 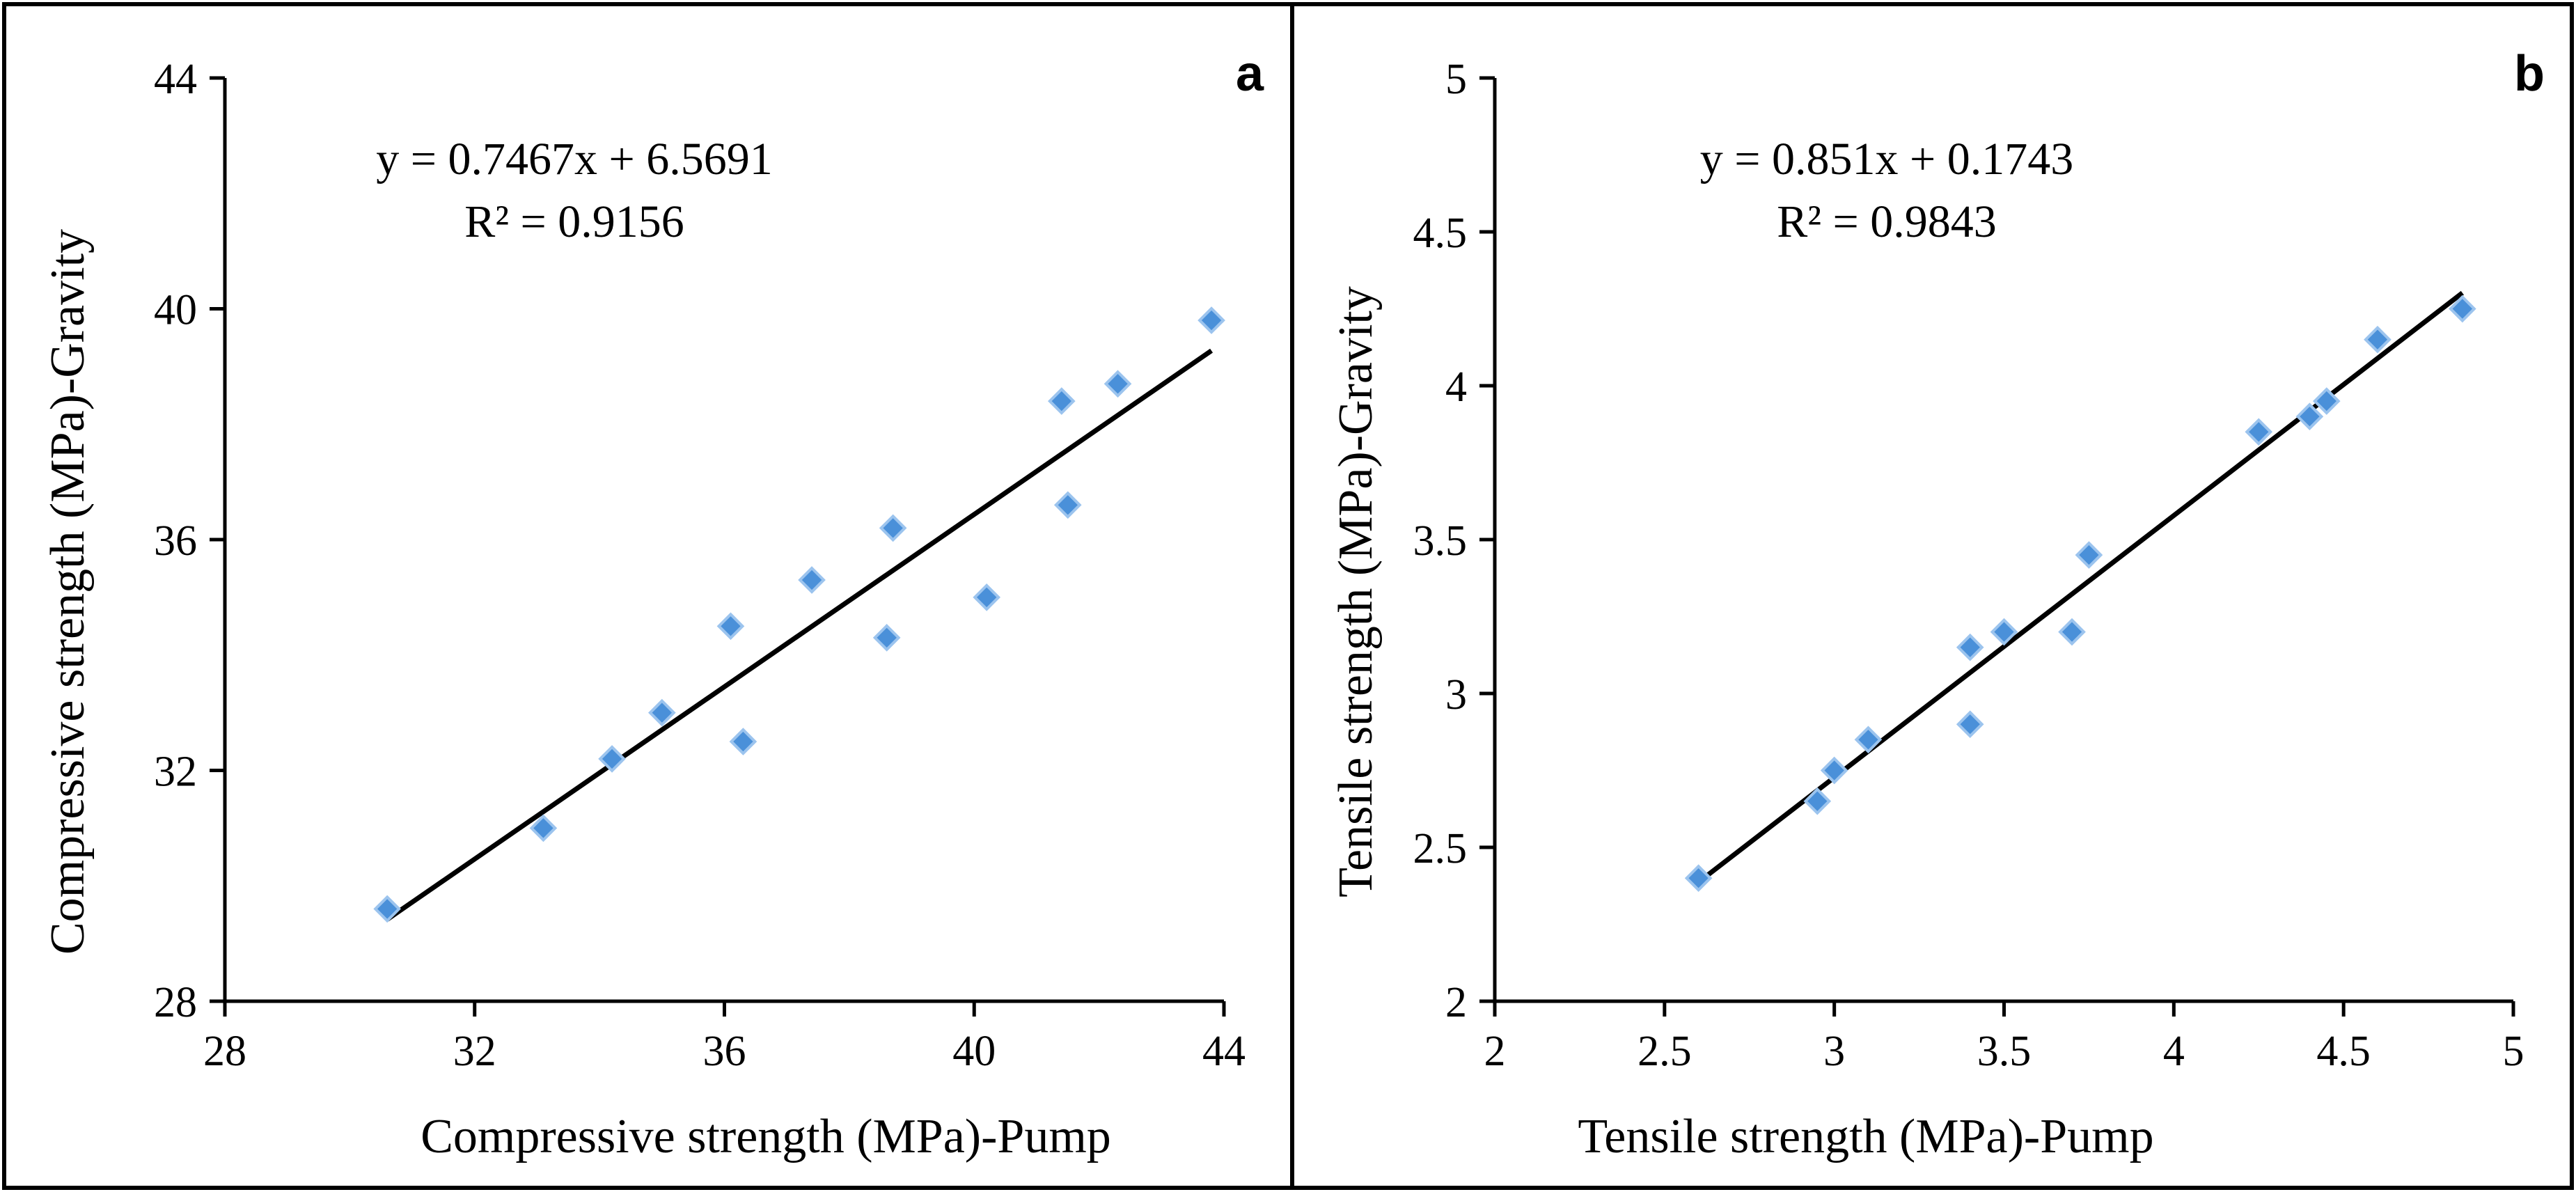 I want to click on panel-a-r-squared: R² = 0.9156, so click(x=574, y=221).